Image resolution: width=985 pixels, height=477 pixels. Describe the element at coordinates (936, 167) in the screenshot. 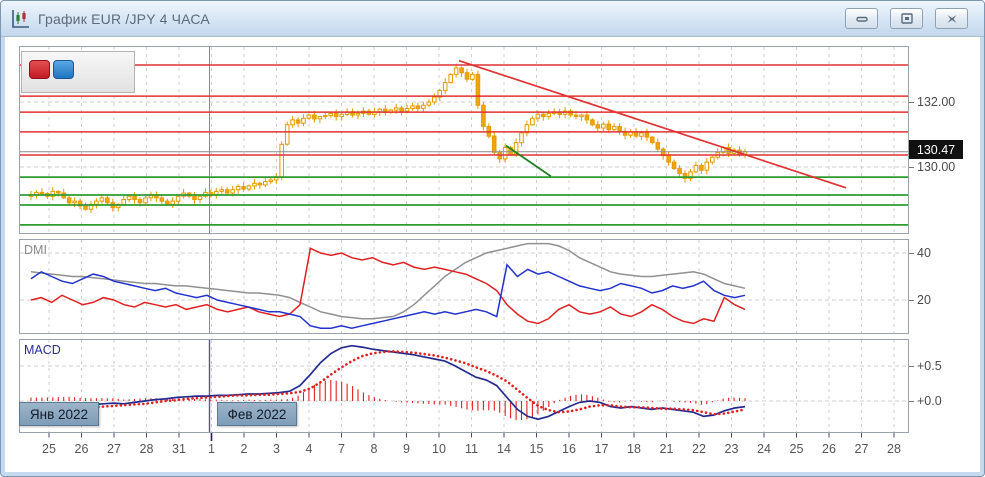

I see `price-axis-label: 130.00` at that location.